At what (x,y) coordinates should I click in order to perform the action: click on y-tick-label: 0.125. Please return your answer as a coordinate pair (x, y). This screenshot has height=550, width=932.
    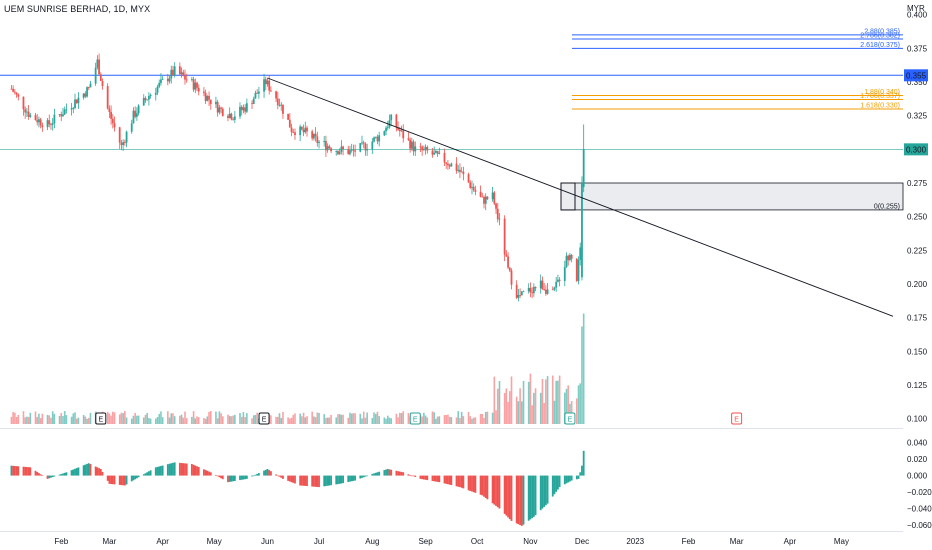
    Looking at the image, I should click on (917, 385).